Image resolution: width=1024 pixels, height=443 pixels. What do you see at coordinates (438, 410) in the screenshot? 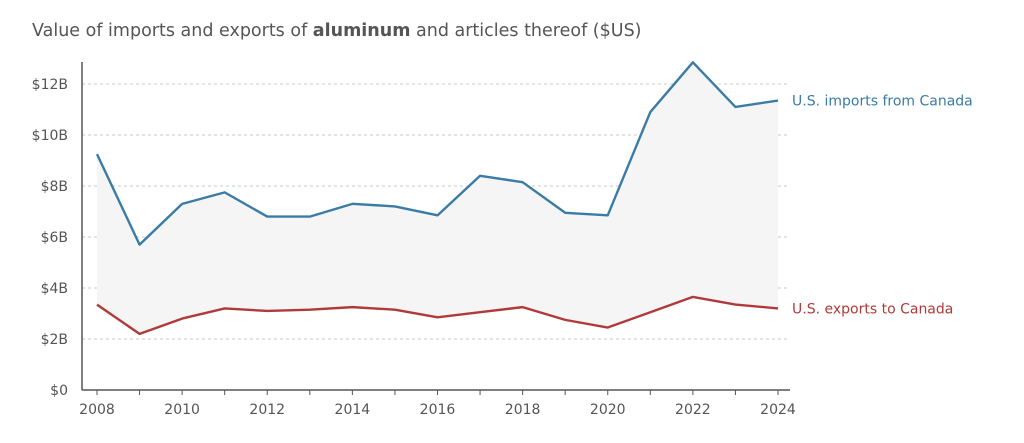
I see `x-tick-label: 2016` at bounding box center [438, 410].